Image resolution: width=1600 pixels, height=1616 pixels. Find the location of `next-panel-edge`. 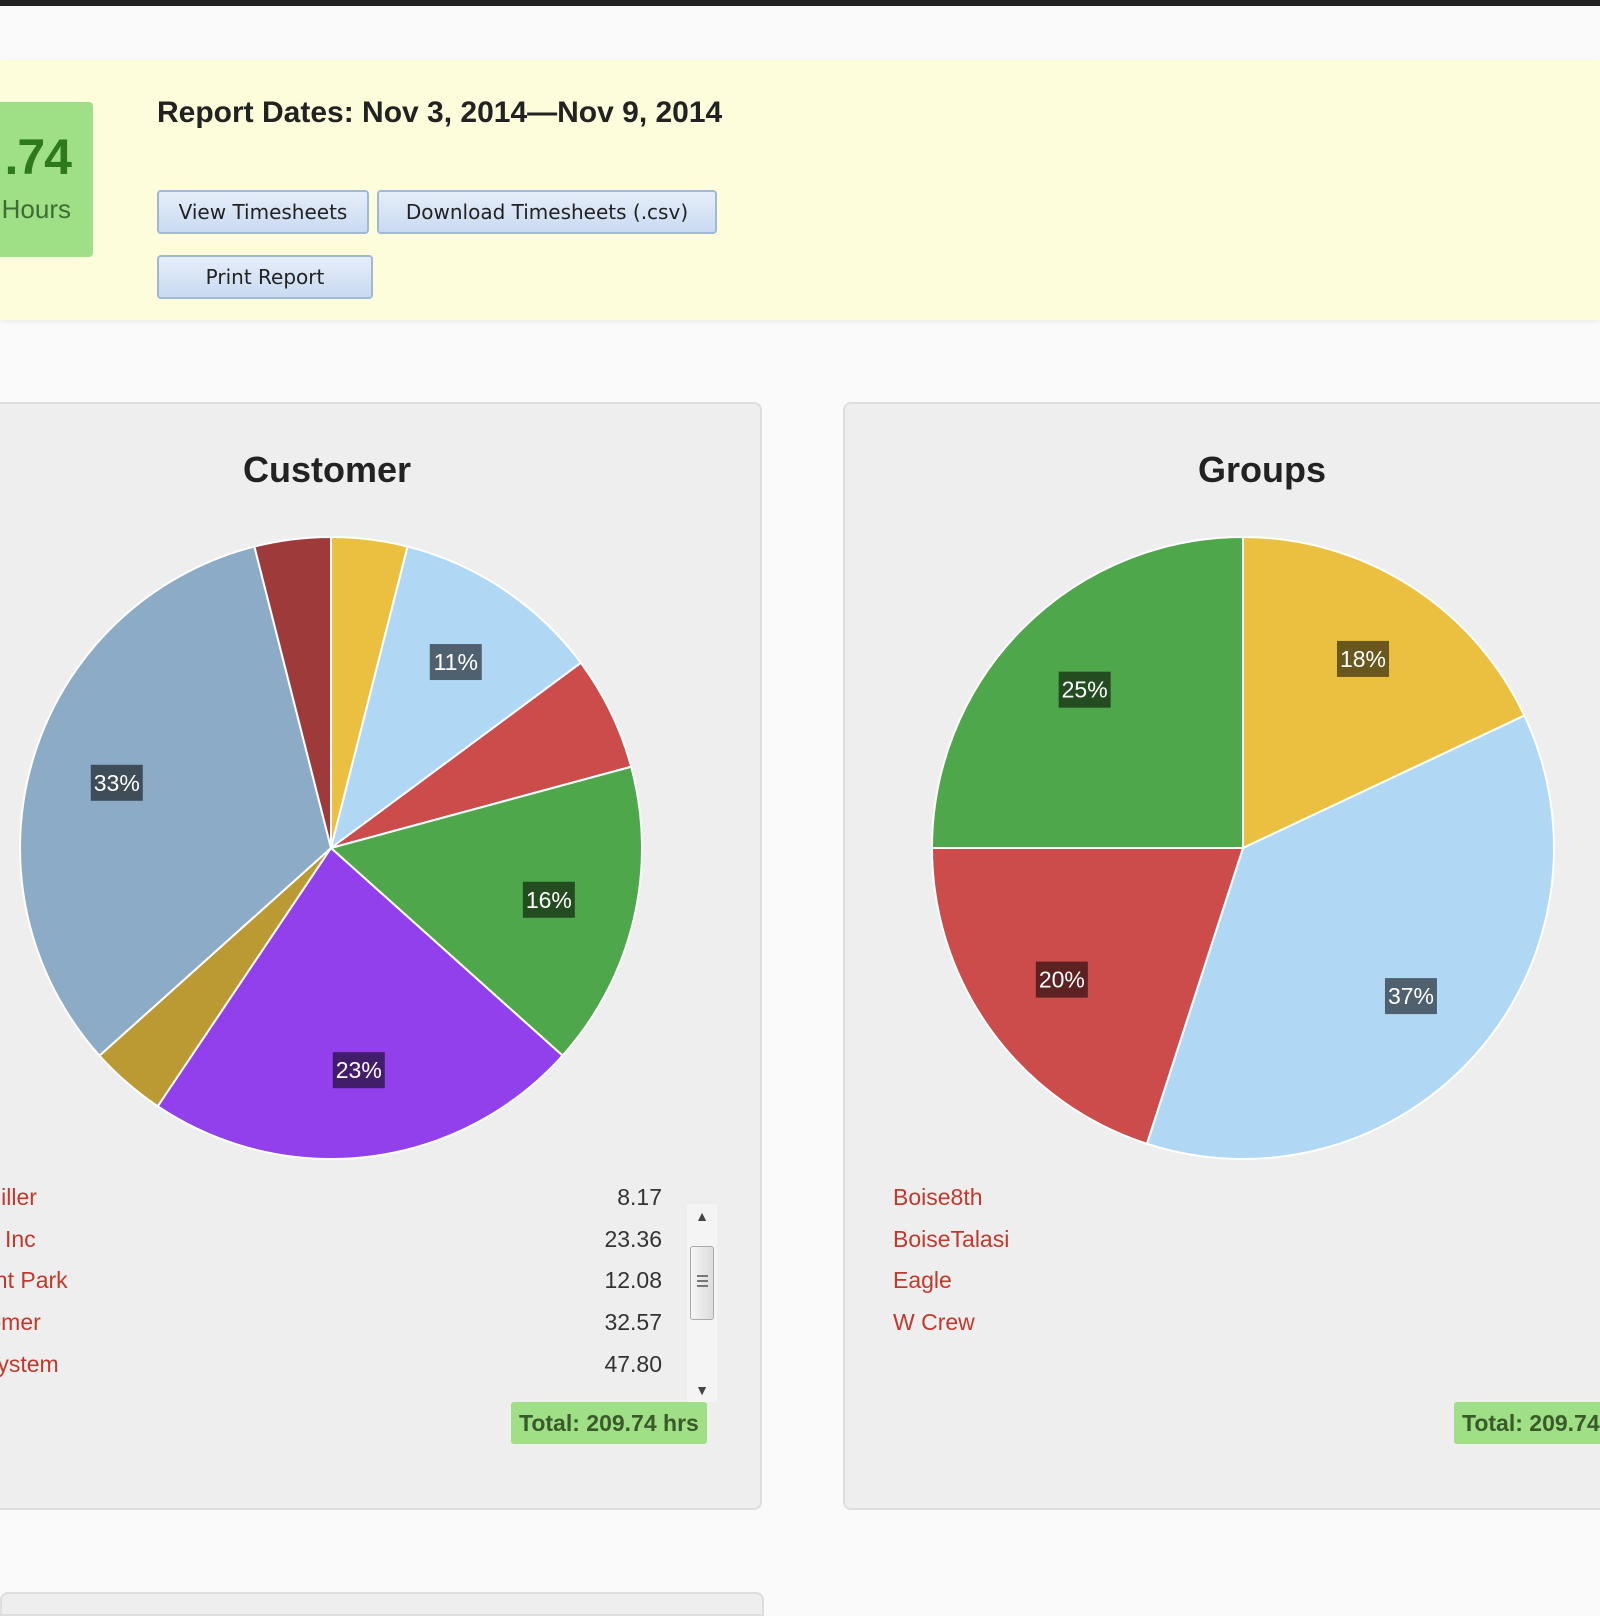

next-panel-edge is located at coordinates (382, 1604).